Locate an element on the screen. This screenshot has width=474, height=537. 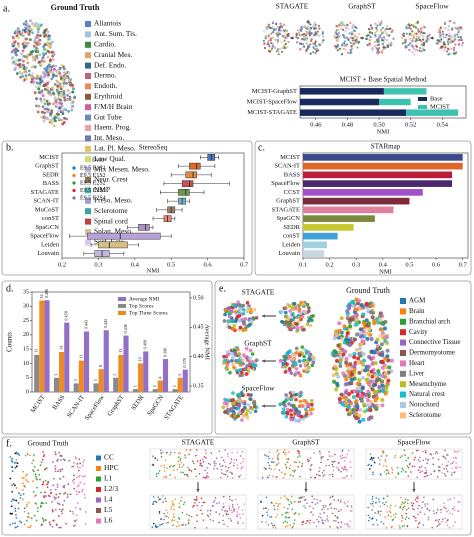
data-label: 0.458 is located at coordinates (66, 315).